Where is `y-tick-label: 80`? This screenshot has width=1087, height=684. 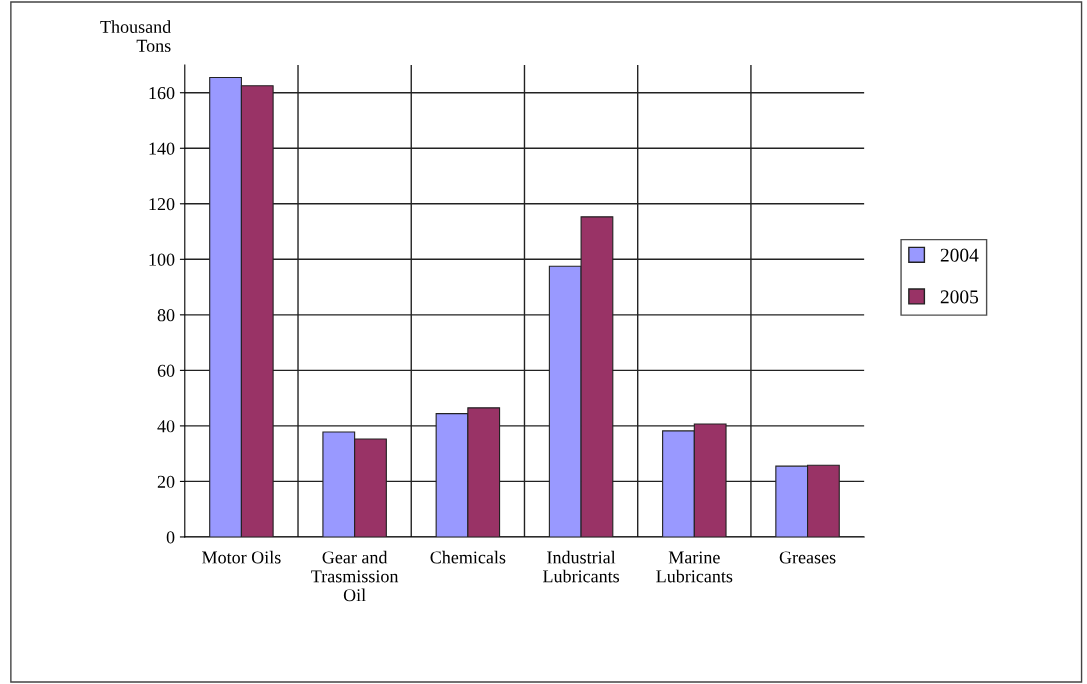
y-tick-label: 80 is located at coordinates (166, 315).